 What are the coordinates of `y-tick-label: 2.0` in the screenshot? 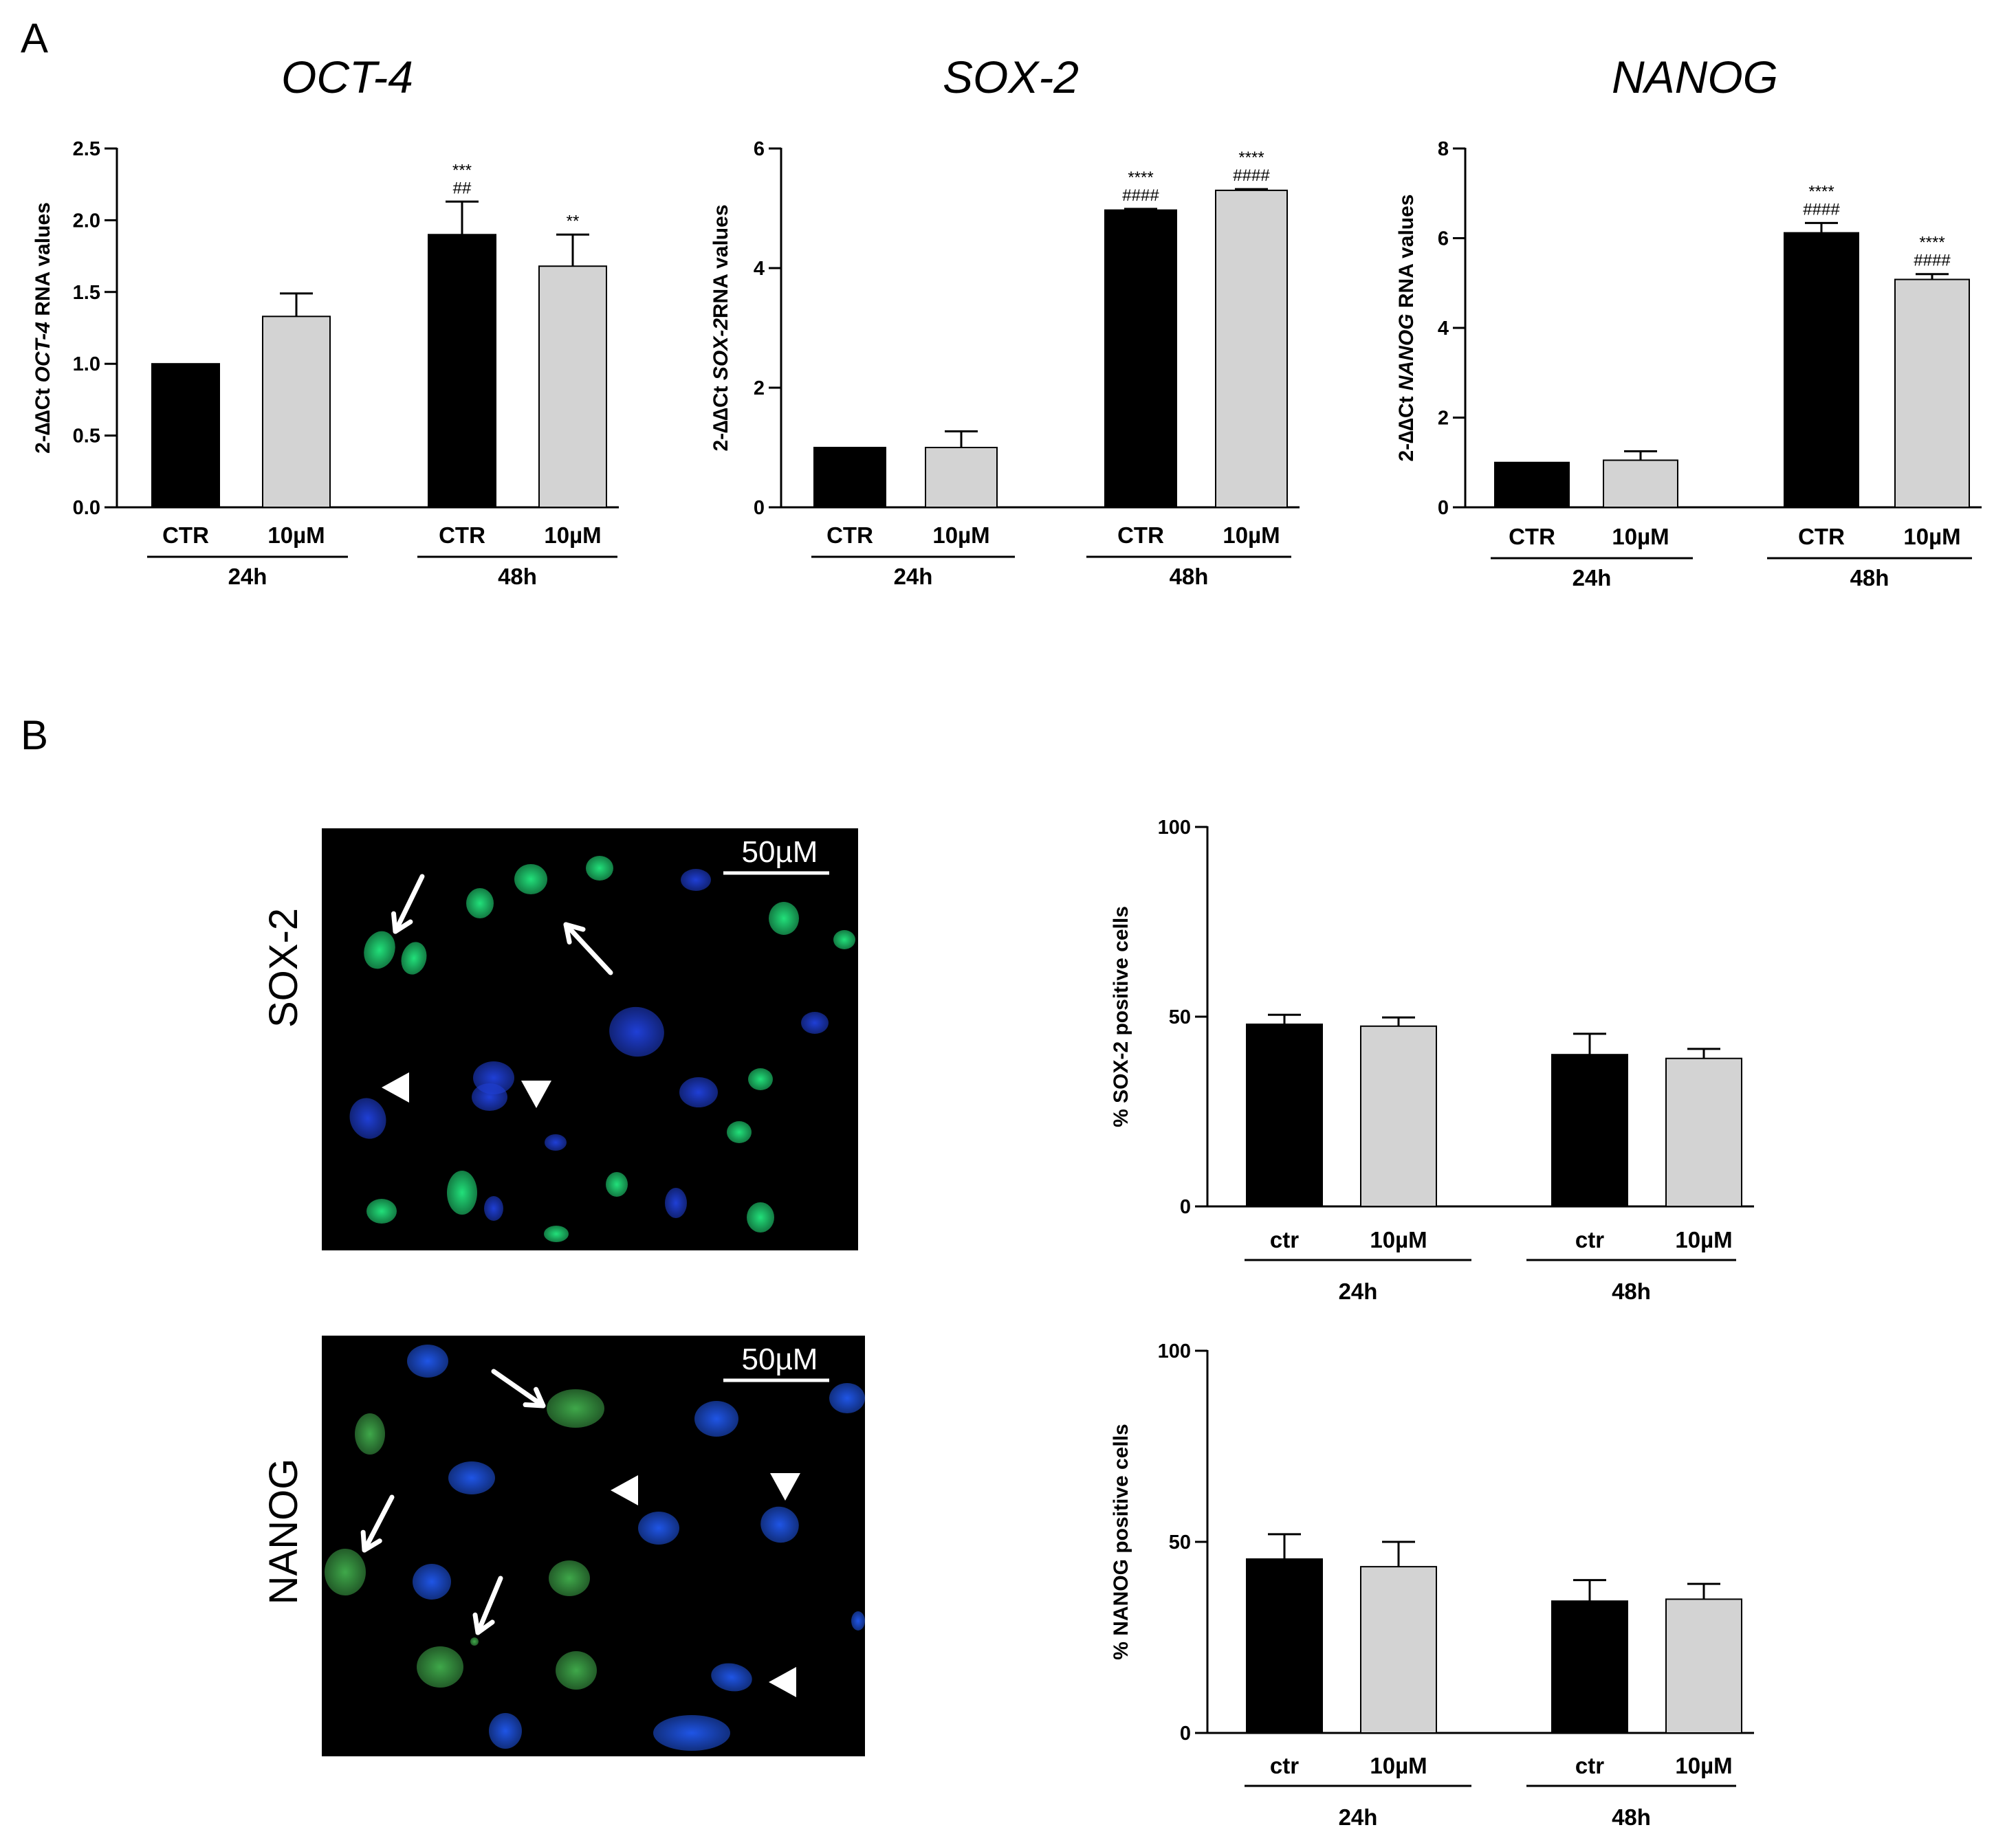 It's located at (86, 221).